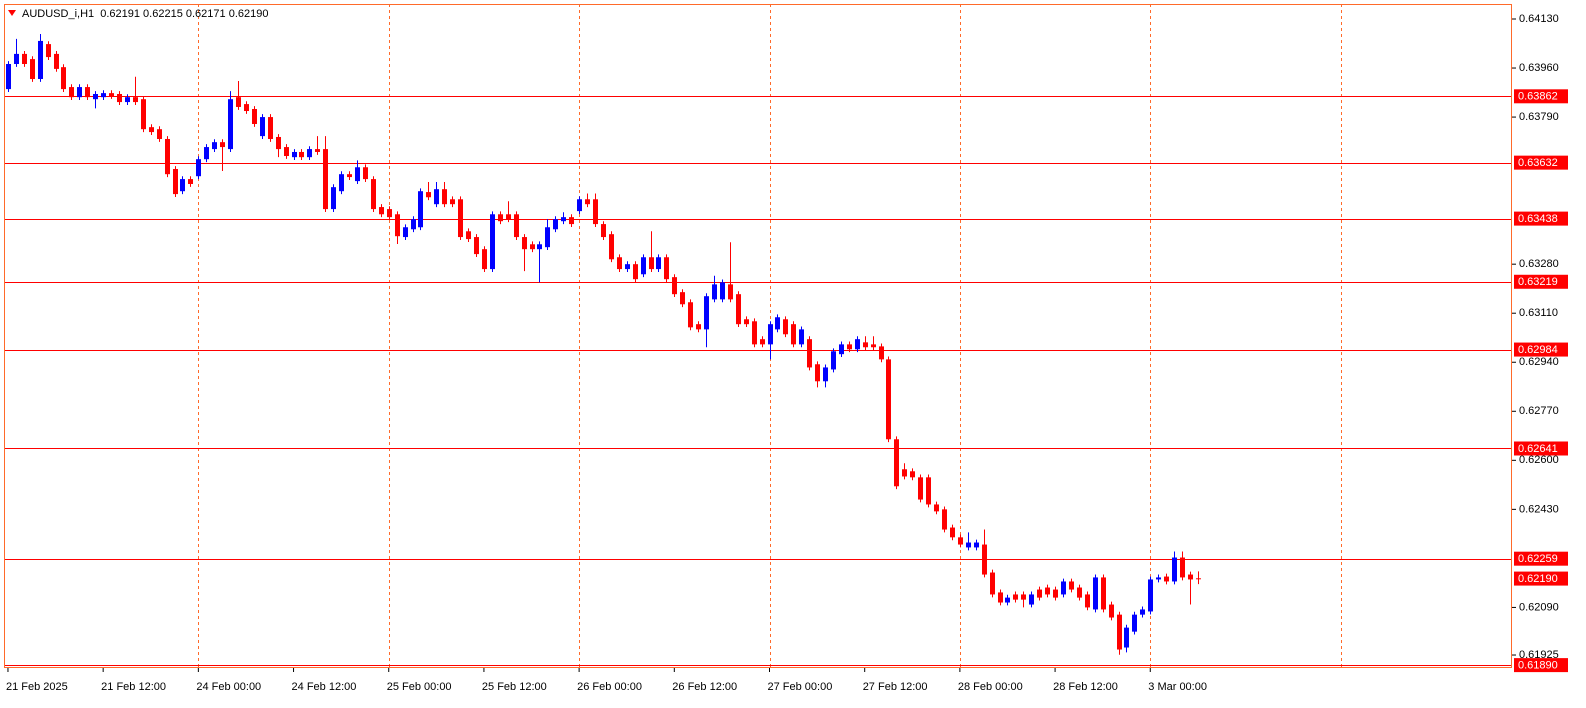 This screenshot has height=708, width=1586. What do you see at coordinates (1539, 362) in the screenshot?
I see `y-tick-label: 0.62940` at bounding box center [1539, 362].